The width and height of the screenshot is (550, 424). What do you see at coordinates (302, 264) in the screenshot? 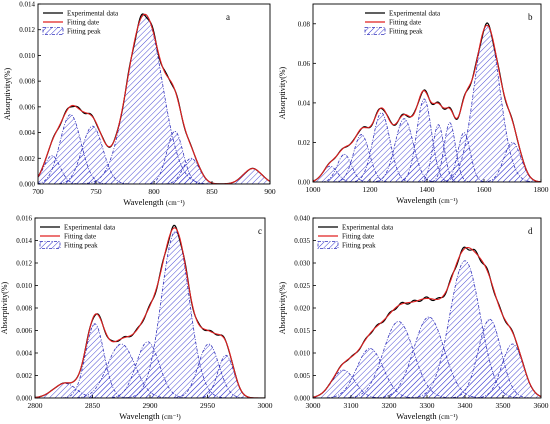
I see `y-tick-label: 0.030` at bounding box center [302, 264].